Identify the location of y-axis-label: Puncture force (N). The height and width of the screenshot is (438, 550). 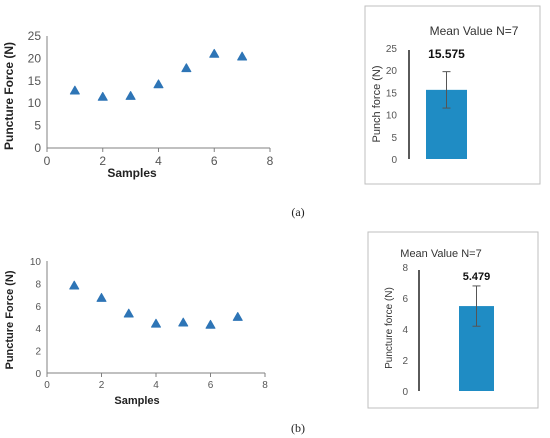
(389, 328).